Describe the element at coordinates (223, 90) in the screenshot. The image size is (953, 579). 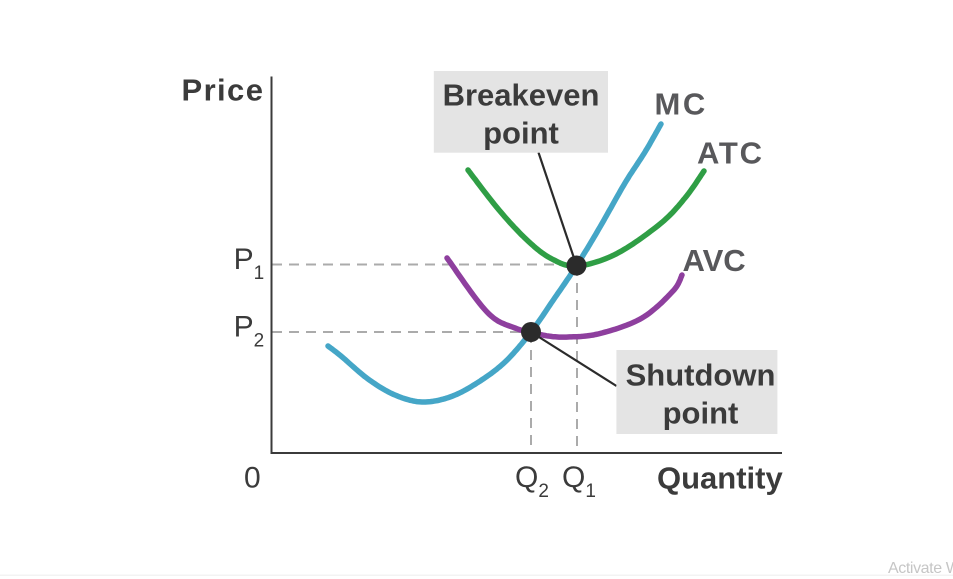
I see `svg-text: Price` at that location.